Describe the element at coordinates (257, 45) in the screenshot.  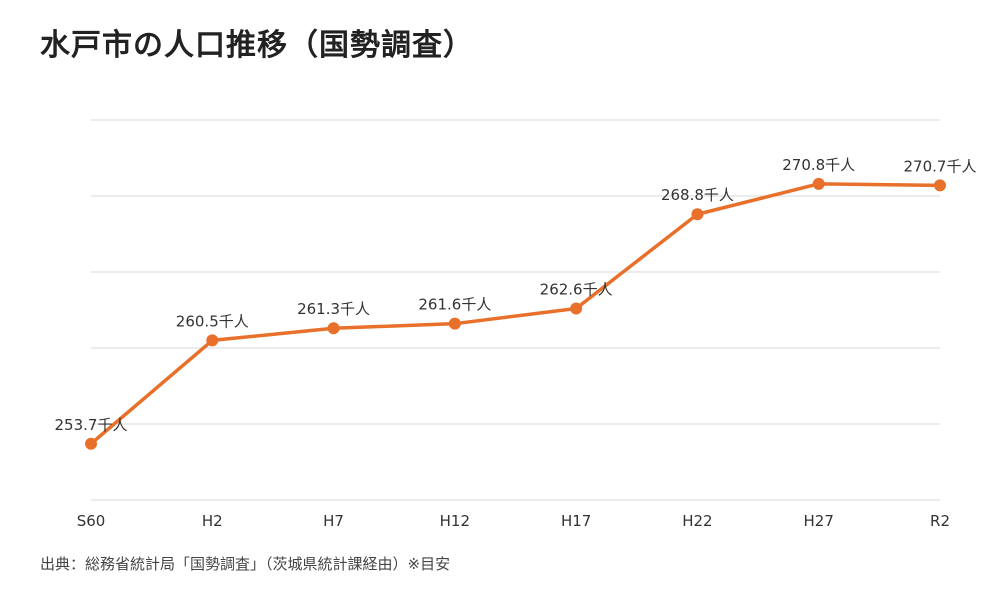
I see `chart-title: 水戸市の人口推移（国勢調査）` at that location.